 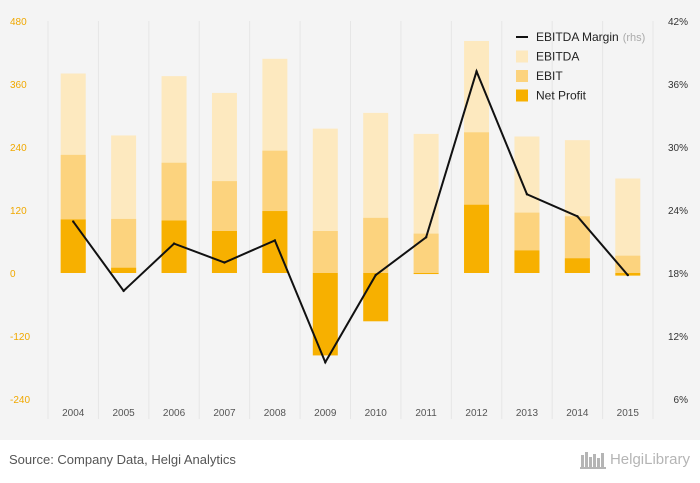 I want to click on right-axis-tick-label: 6%, so click(x=681, y=400).